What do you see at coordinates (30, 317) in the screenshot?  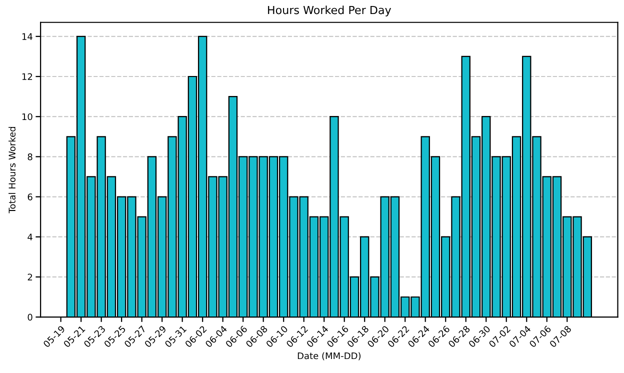 I see `y-tick-label: 0` at bounding box center [30, 317].